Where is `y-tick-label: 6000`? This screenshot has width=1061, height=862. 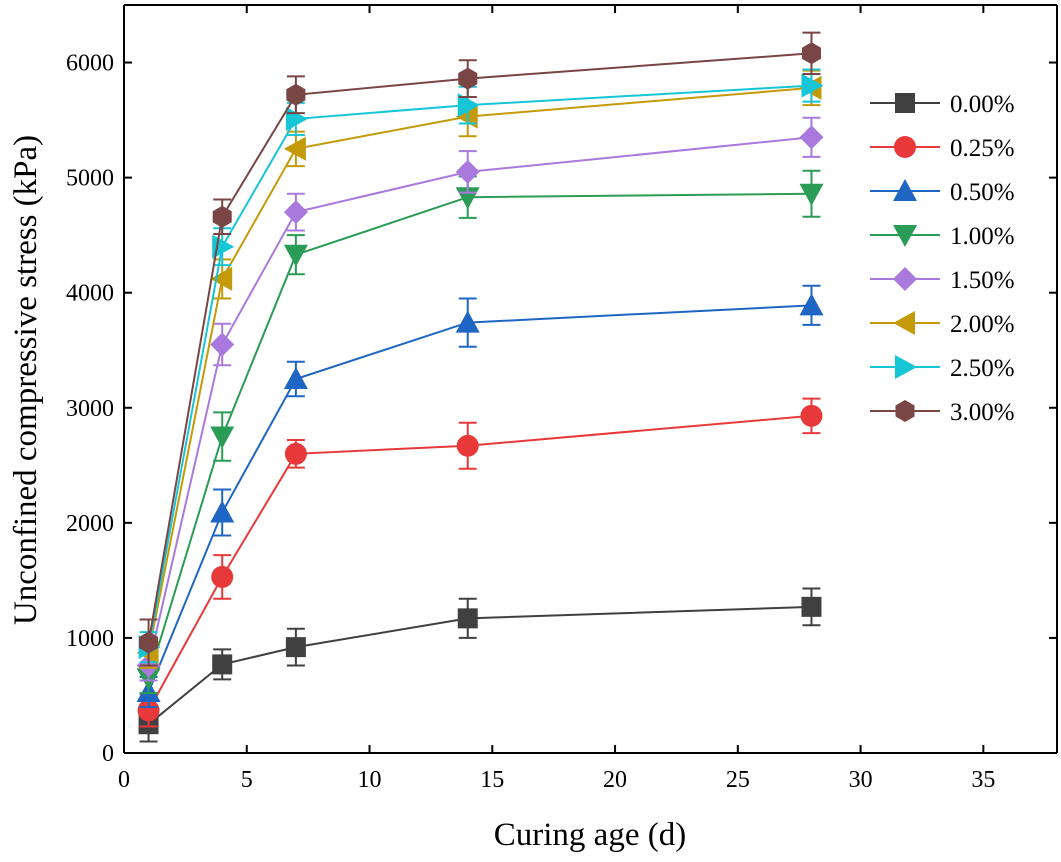 y-tick-label: 6000 is located at coordinates (90, 64).